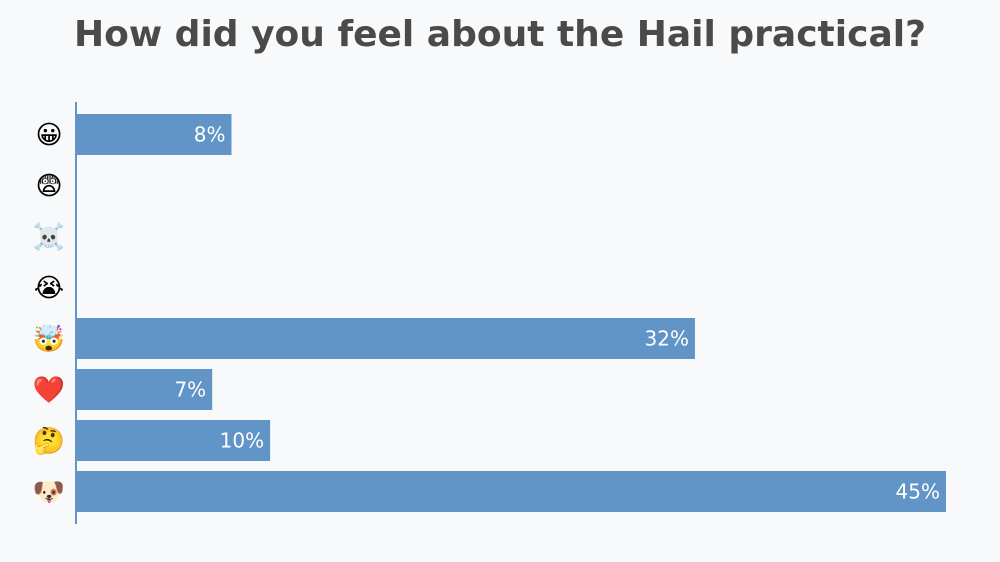 This screenshot has width=1000, height=562. What do you see at coordinates (49, 493) in the screenshot?
I see `category-label-7: 🐶` at bounding box center [49, 493].